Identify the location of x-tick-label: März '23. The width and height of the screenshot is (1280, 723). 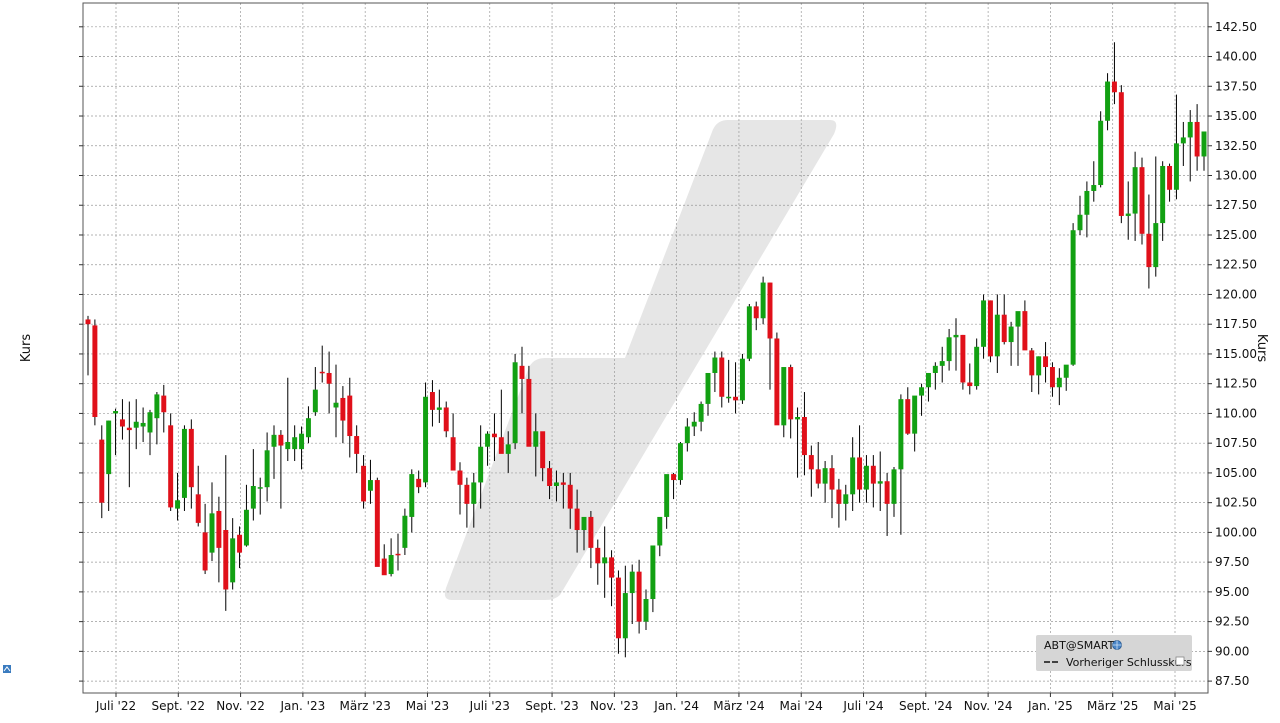
(365, 706).